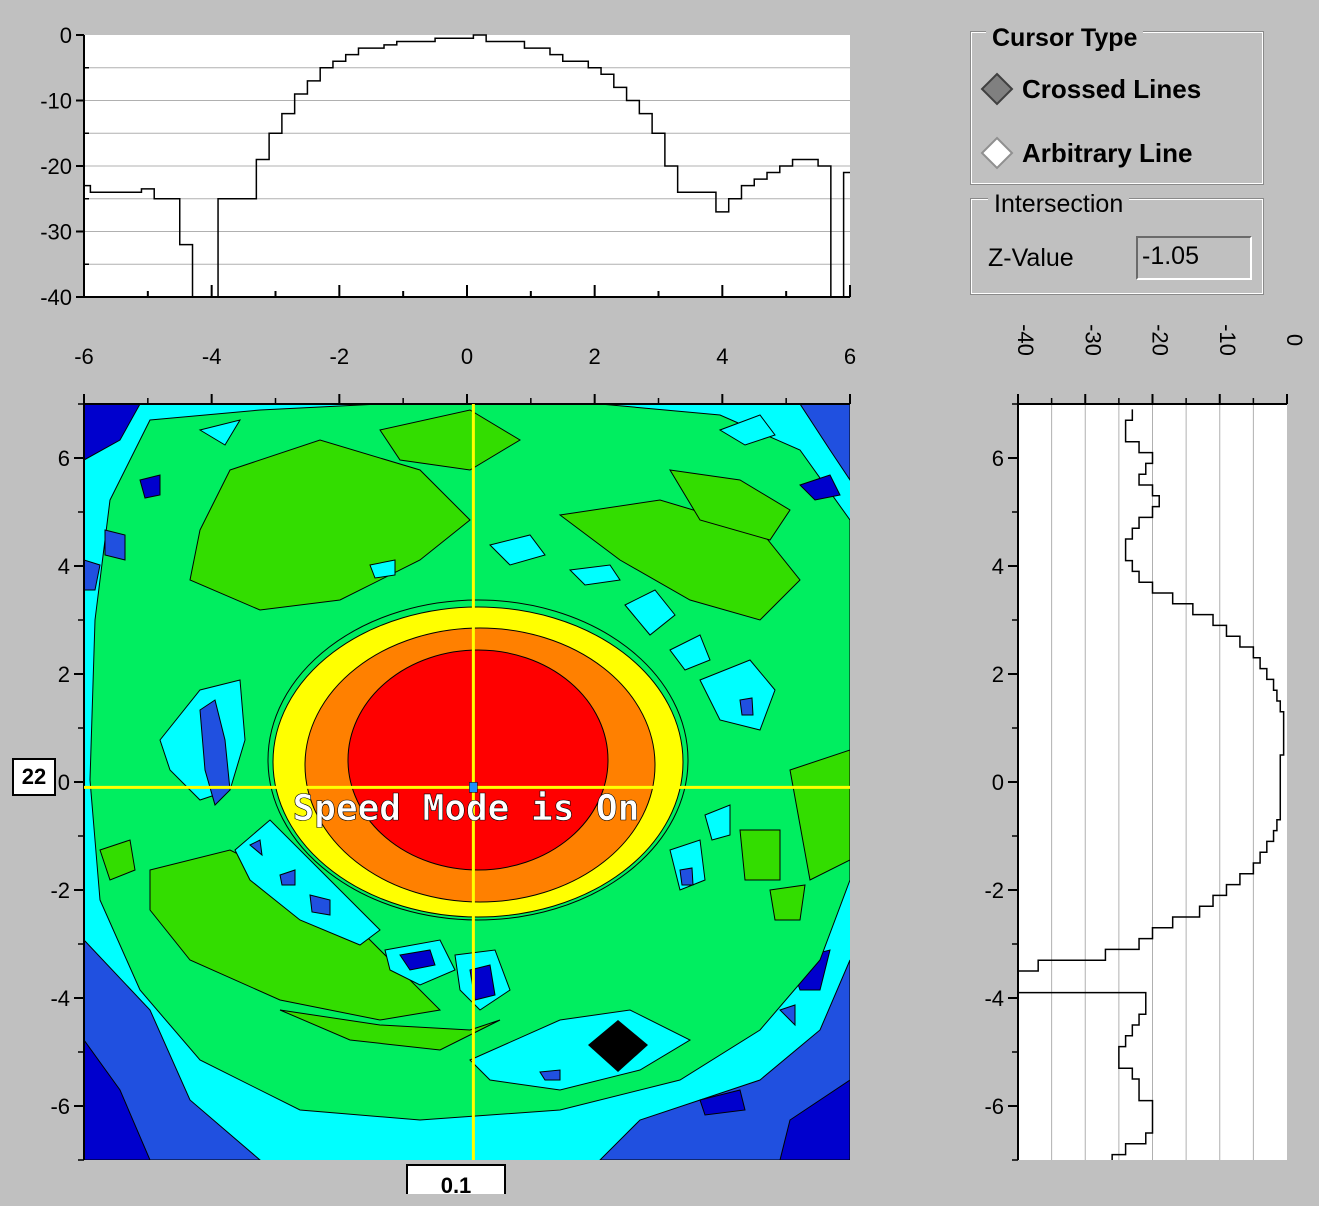  I want to click on top-y-tick-label: -30, so click(56, 232).